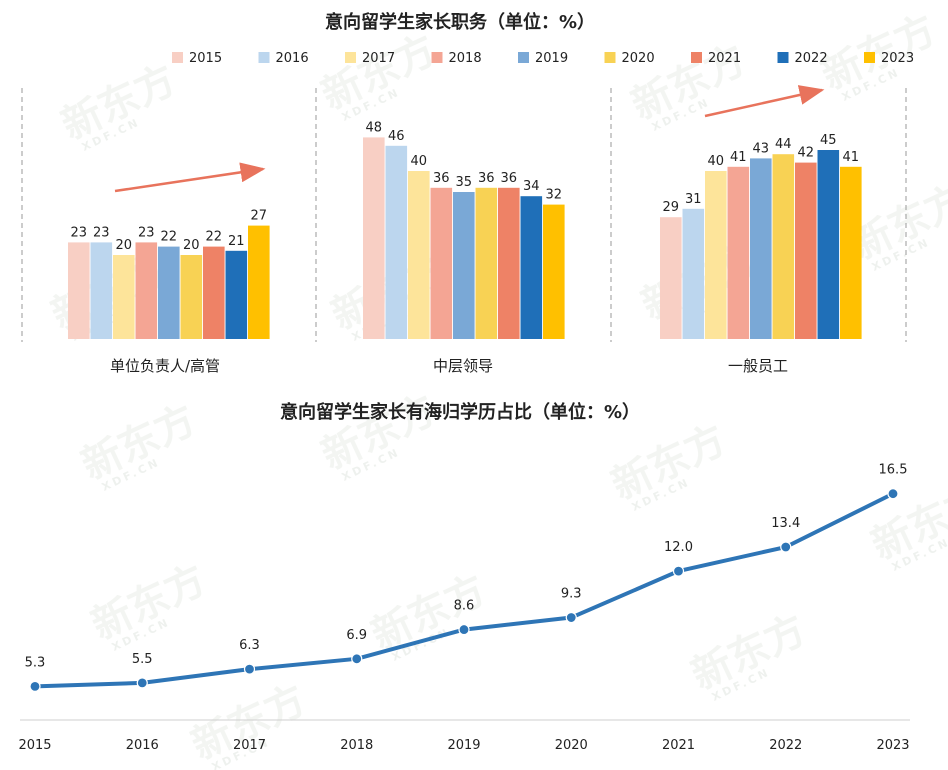 The image size is (948, 770). What do you see at coordinates (370, 58) in the screenshot?
I see `legend-item: 2017` at bounding box center [370, 58].